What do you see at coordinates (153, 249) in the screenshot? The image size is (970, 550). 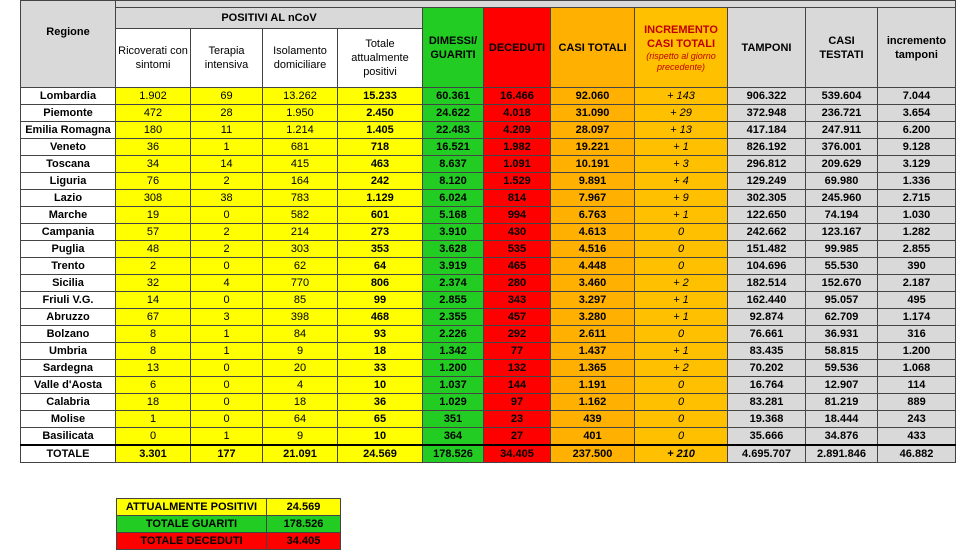 I see `table-cell: 48` at bounding box center [153, 249].